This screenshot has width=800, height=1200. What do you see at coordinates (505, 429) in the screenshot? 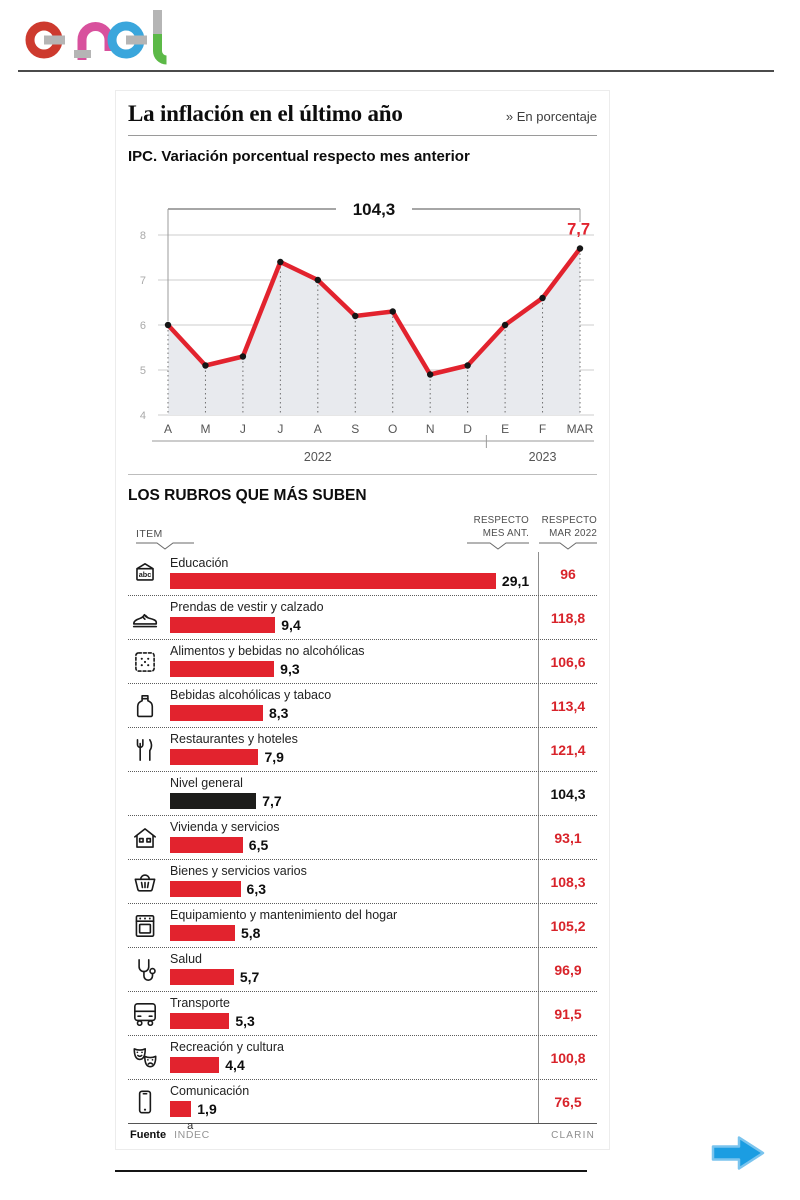
I see `svg-text: E` at bounding box center [505, 429].